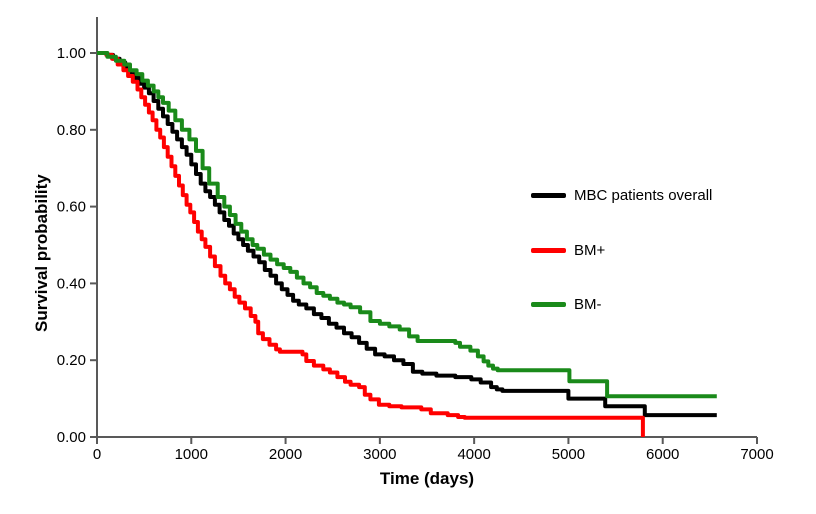  Describe the element at coordinates (71, 53) in the screenshot. I see `y-tick-label: 1.00` at that location.